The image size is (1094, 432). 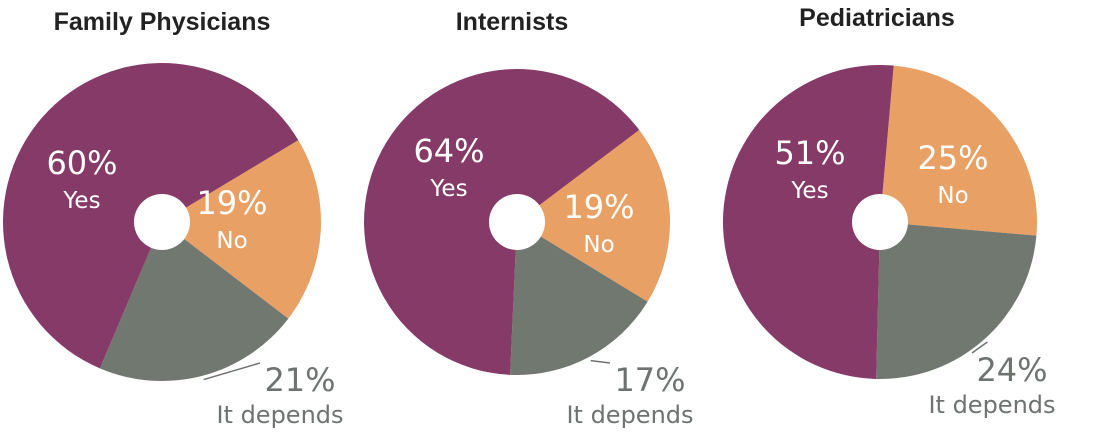 I want to click on slice-percent-label: 51%, so click(x=809, y=153).